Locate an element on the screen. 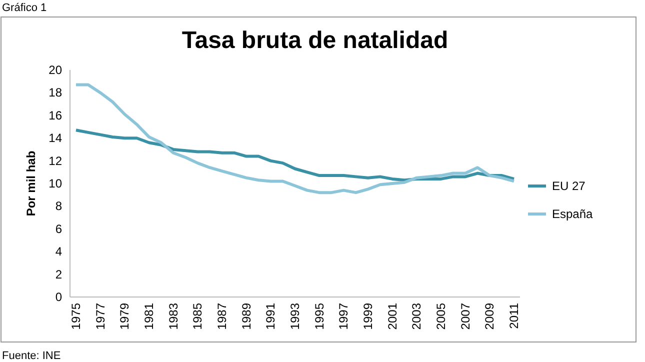 The height and width of the screenshot is (362, 645). x-tick-label: 1979 is located at coordinates (125, 316).